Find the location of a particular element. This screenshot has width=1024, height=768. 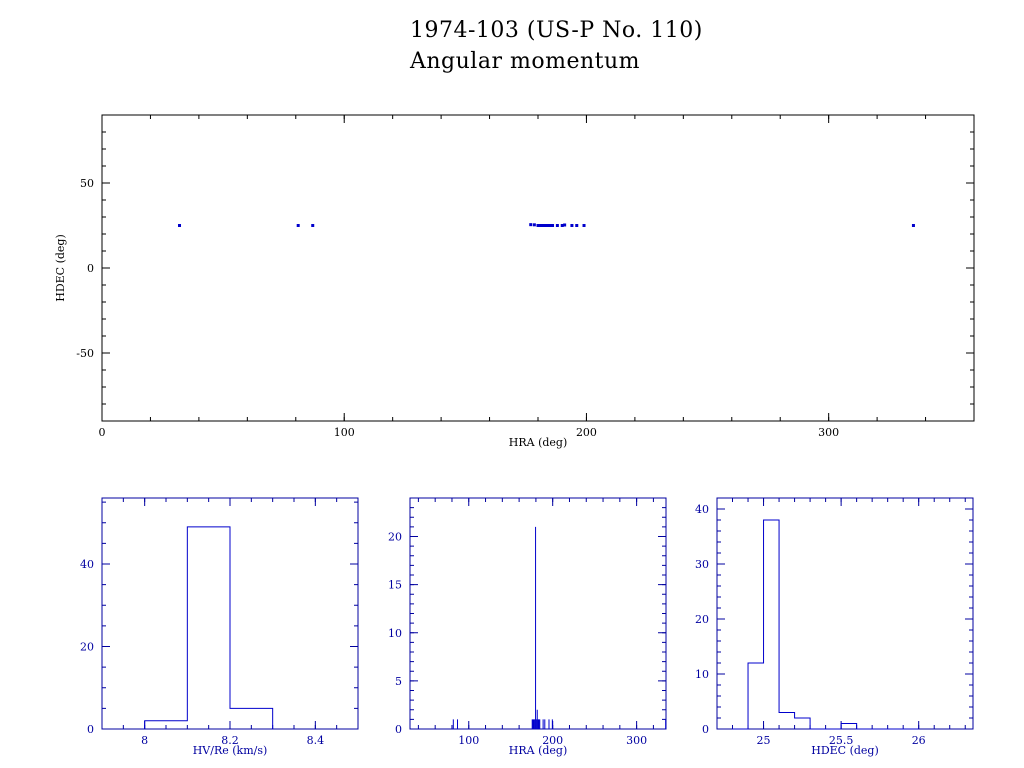

x-tick-label: 8.4 is located at coordinates (316, 740).